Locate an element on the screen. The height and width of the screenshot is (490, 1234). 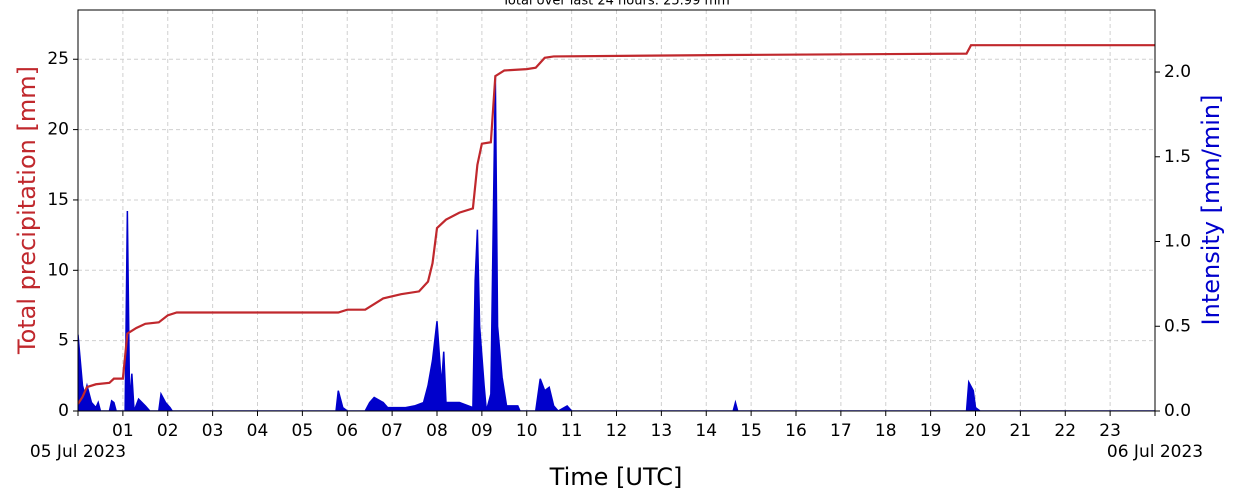
y2-tick-label: 1.5 is located at coordinates (1177, 157).